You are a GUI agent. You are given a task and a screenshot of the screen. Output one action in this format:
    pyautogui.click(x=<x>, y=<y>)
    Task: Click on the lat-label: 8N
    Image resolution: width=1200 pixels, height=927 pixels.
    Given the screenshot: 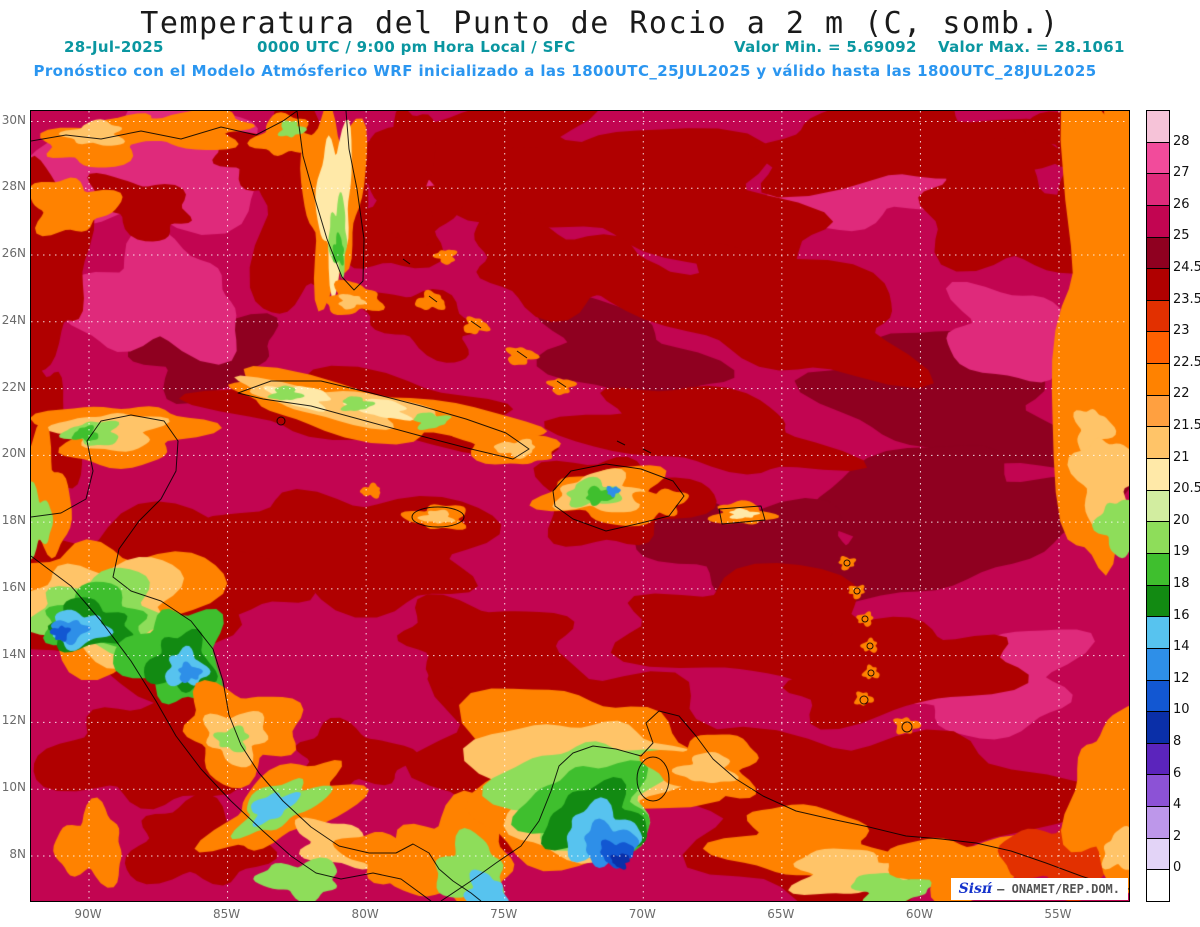 What is the action you would take?
    pyautogui.click(x=17, y=853)
    